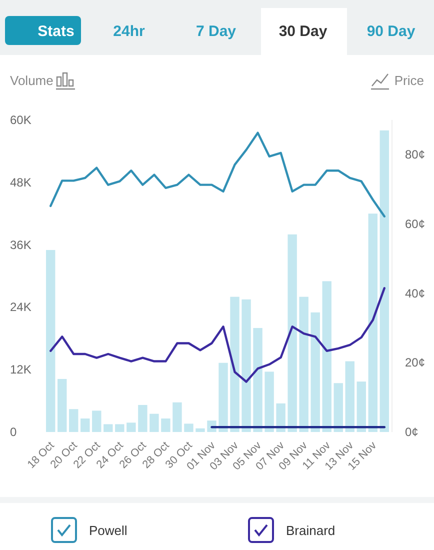  What do you see at coordinates (409, 80) in the screenshot?
I see `y2-axis-title: Price` at bounding box center [409, 80].